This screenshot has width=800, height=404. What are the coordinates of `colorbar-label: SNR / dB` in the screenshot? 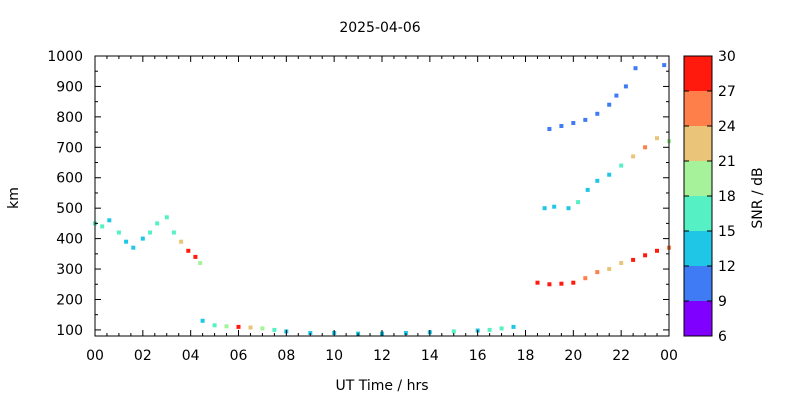 It's located at (758, 197).